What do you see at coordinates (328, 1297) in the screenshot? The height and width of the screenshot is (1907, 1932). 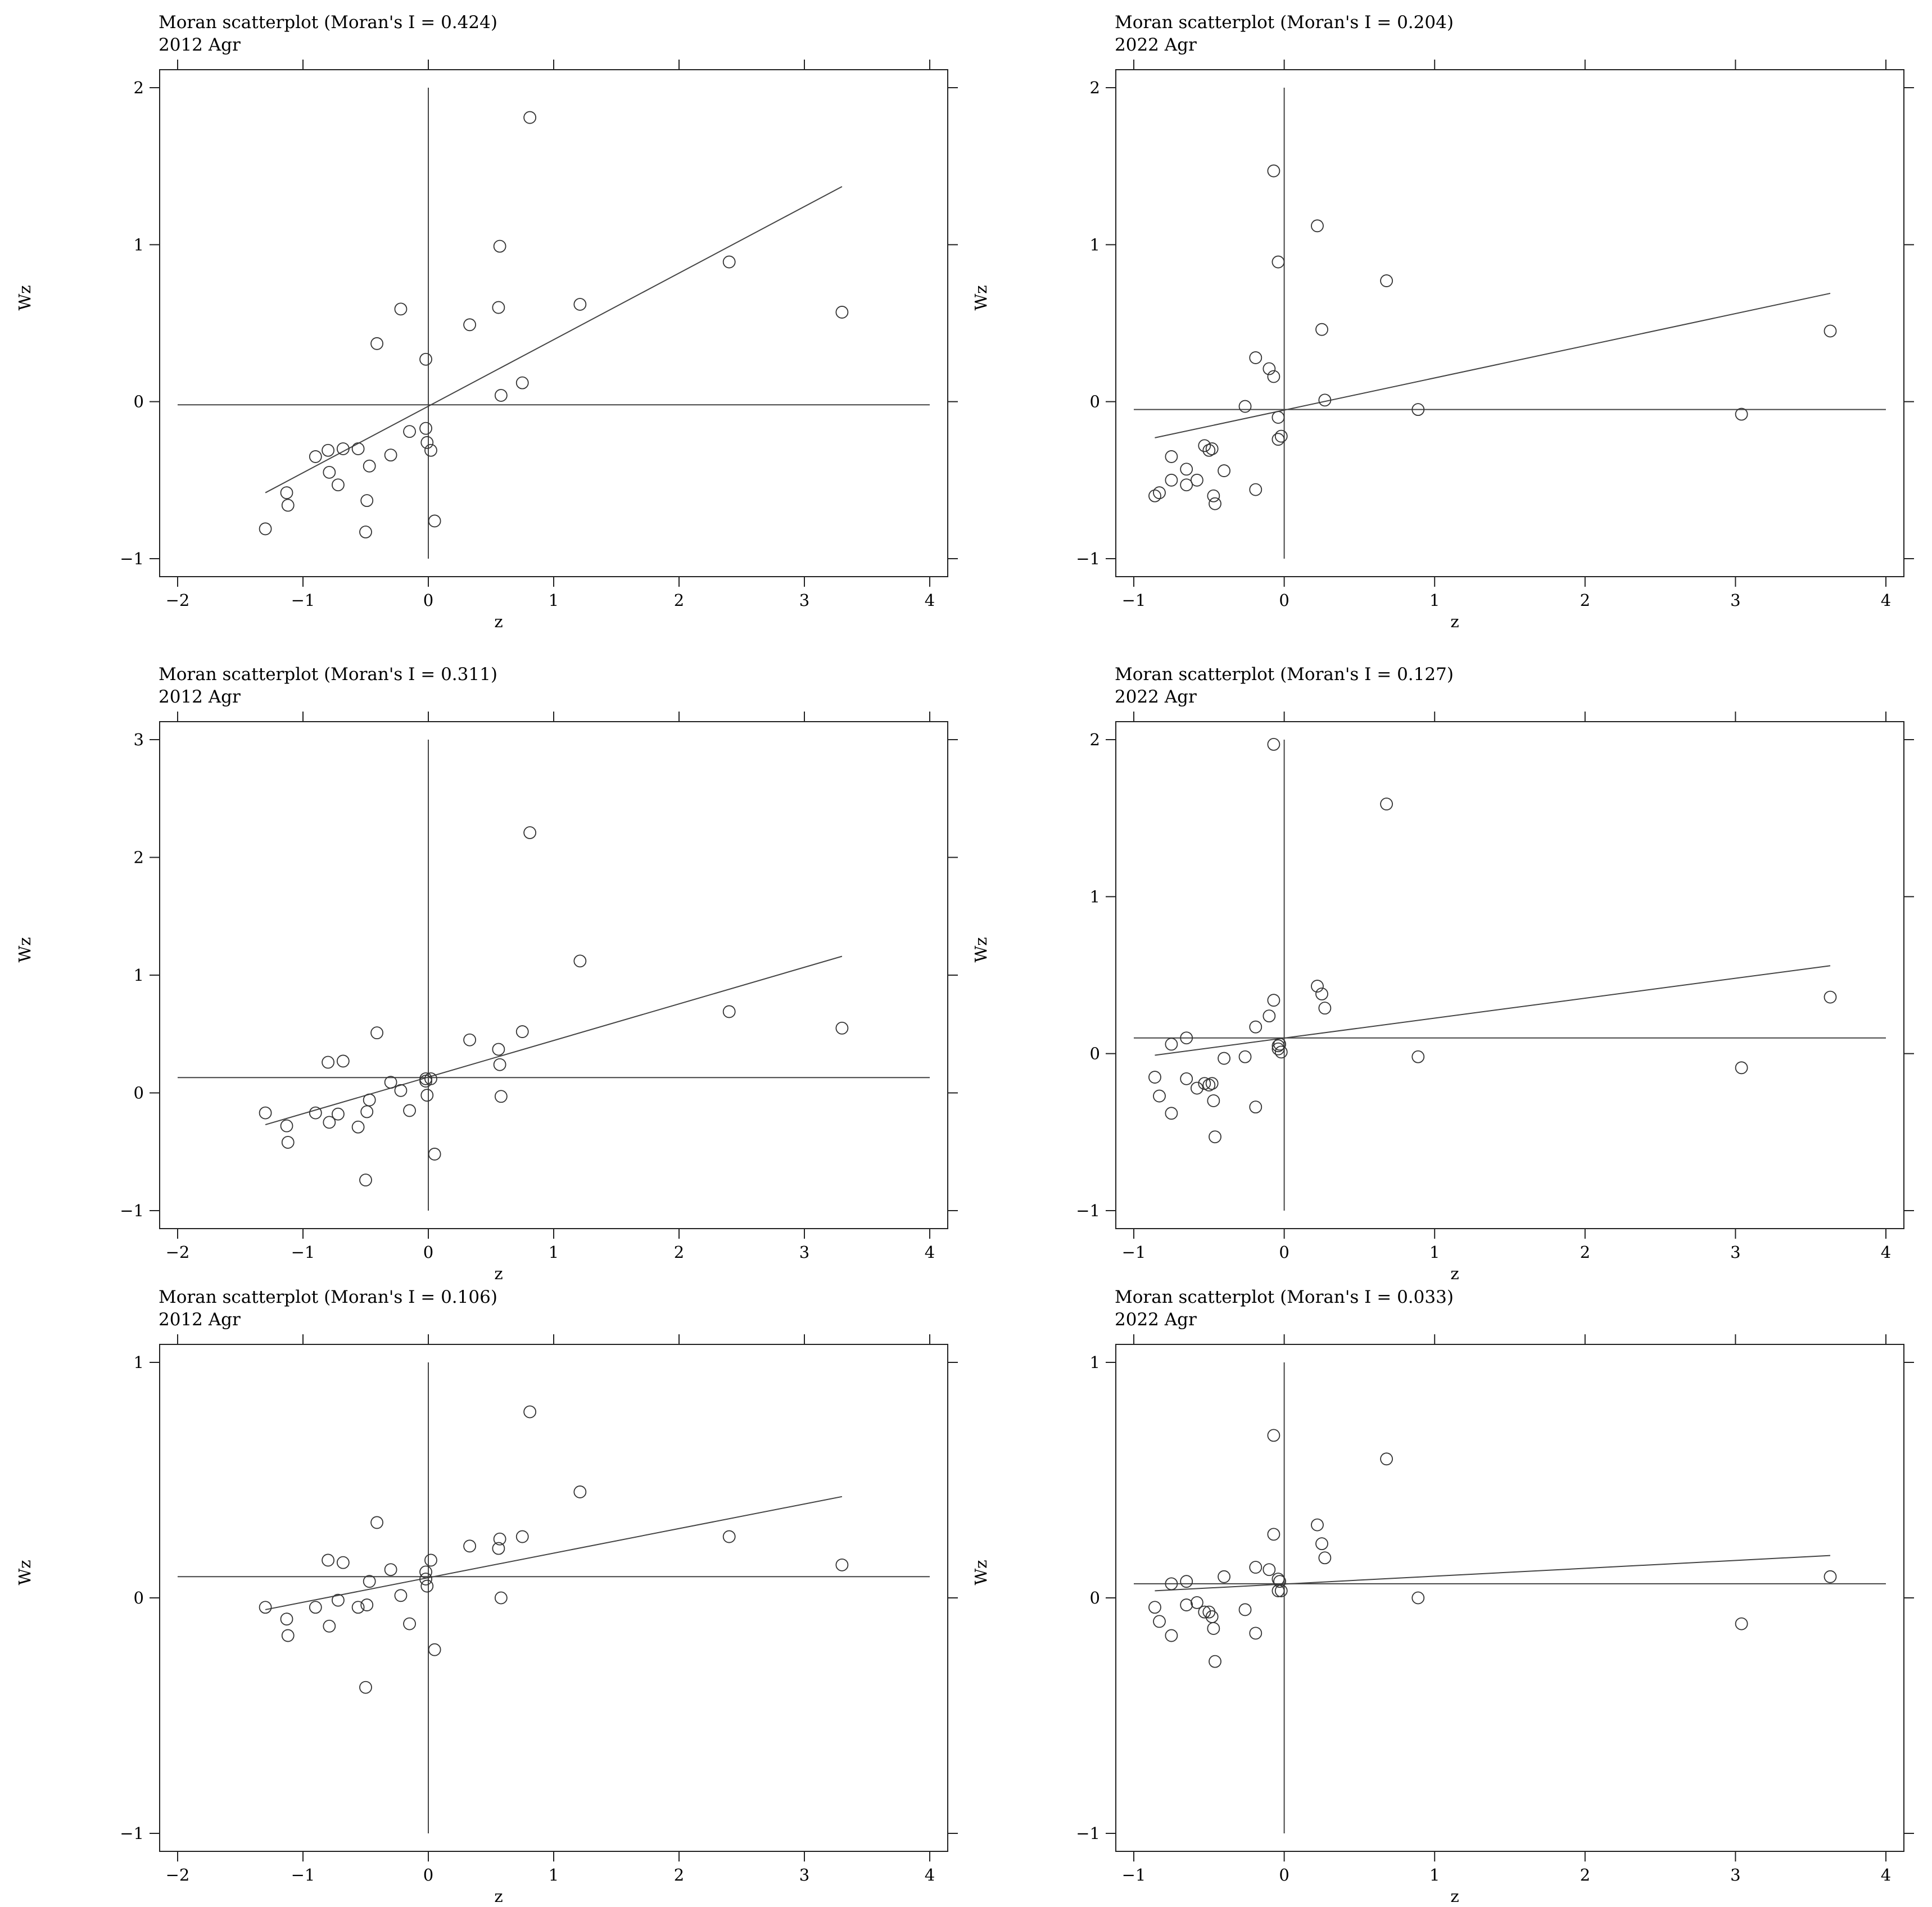 I see `panel-title: Moran scatterplot (Moran's I = 0.106)` at bounding box center [328, 1297].